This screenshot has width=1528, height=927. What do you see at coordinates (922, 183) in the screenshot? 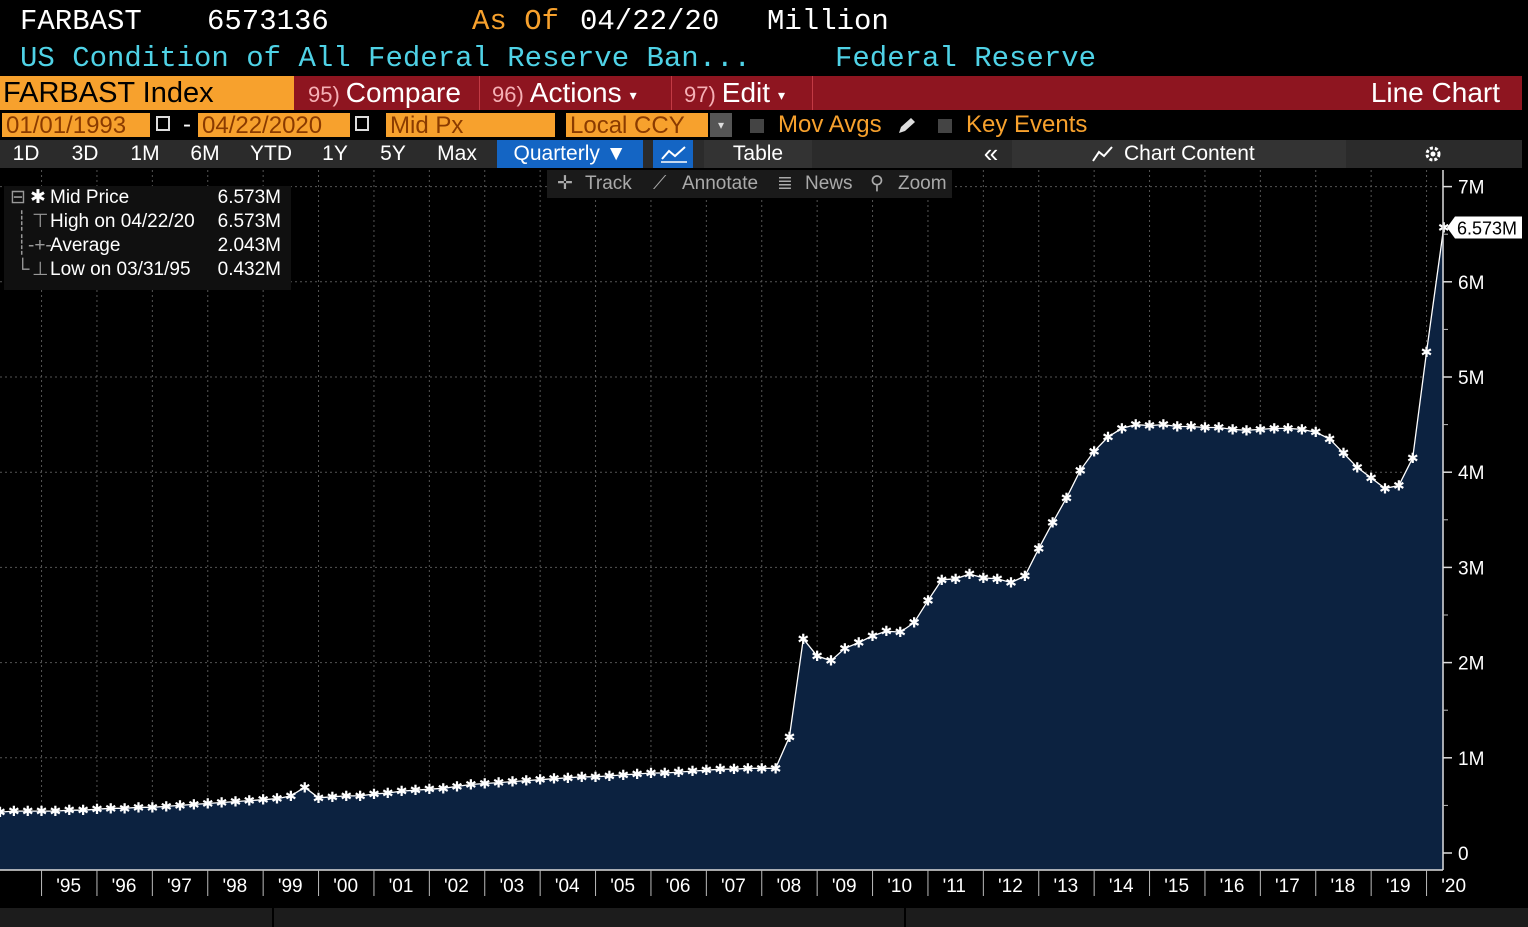
I see `zoom-tool: Zoom` at bounding box center [922, 183].